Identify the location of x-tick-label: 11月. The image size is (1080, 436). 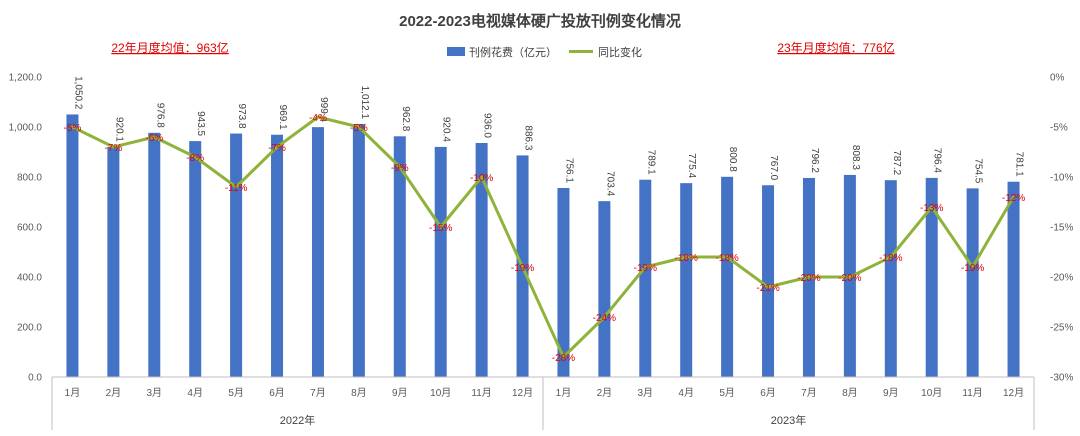
(972, 393).